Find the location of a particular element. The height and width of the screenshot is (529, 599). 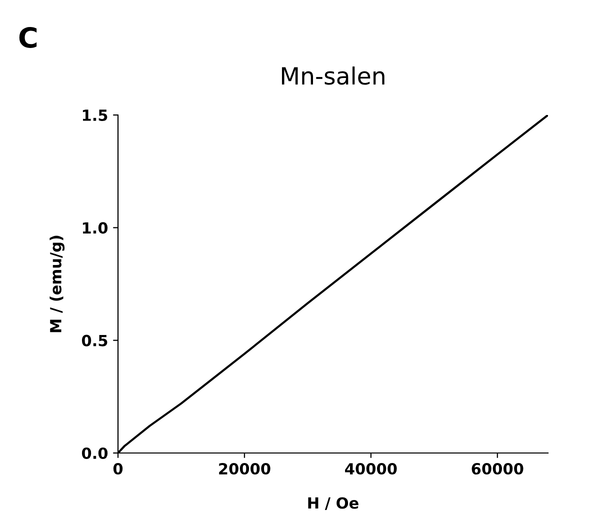

x-tick-label: 60000 is located at coordinates (498, 468).